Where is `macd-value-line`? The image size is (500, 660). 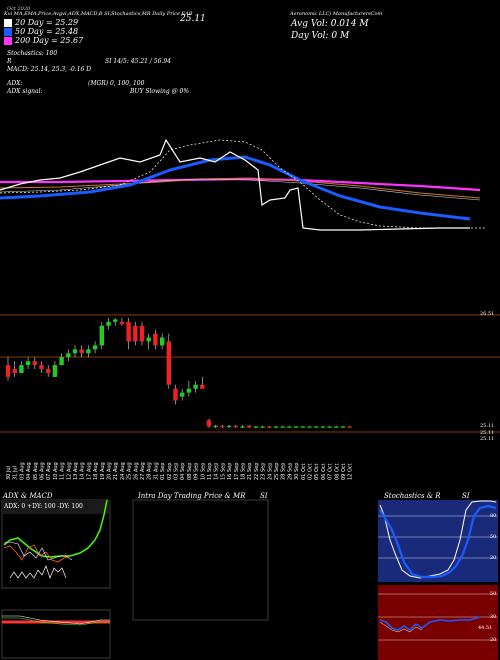
macd-value-line is located at coordinates (56, 621).